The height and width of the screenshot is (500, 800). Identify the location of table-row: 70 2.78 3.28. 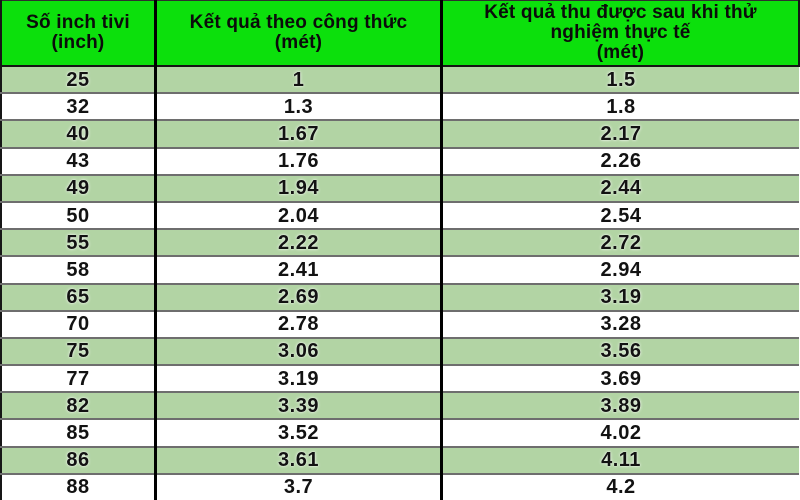
(400, 323).